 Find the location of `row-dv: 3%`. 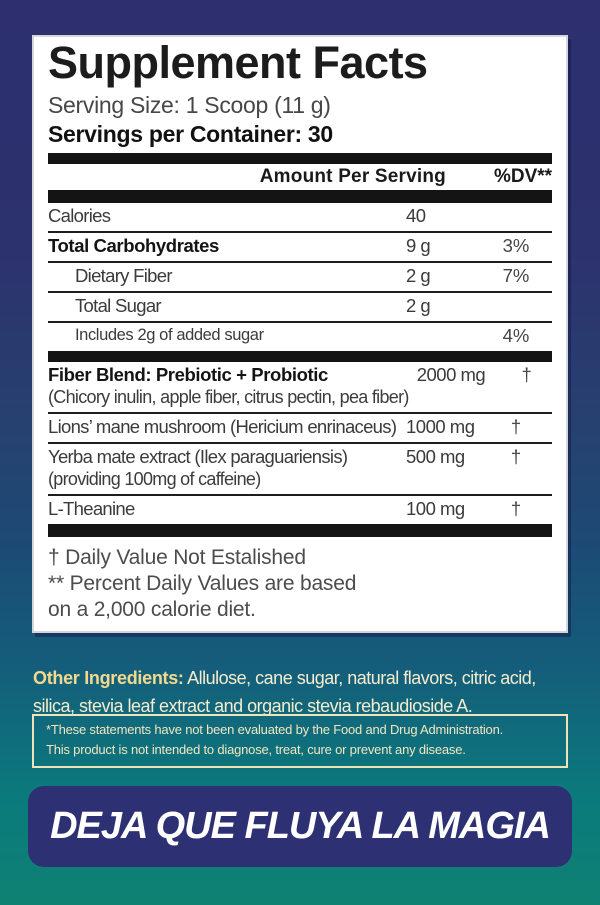

row-dv: 3% is located at coordinates (516, 245).